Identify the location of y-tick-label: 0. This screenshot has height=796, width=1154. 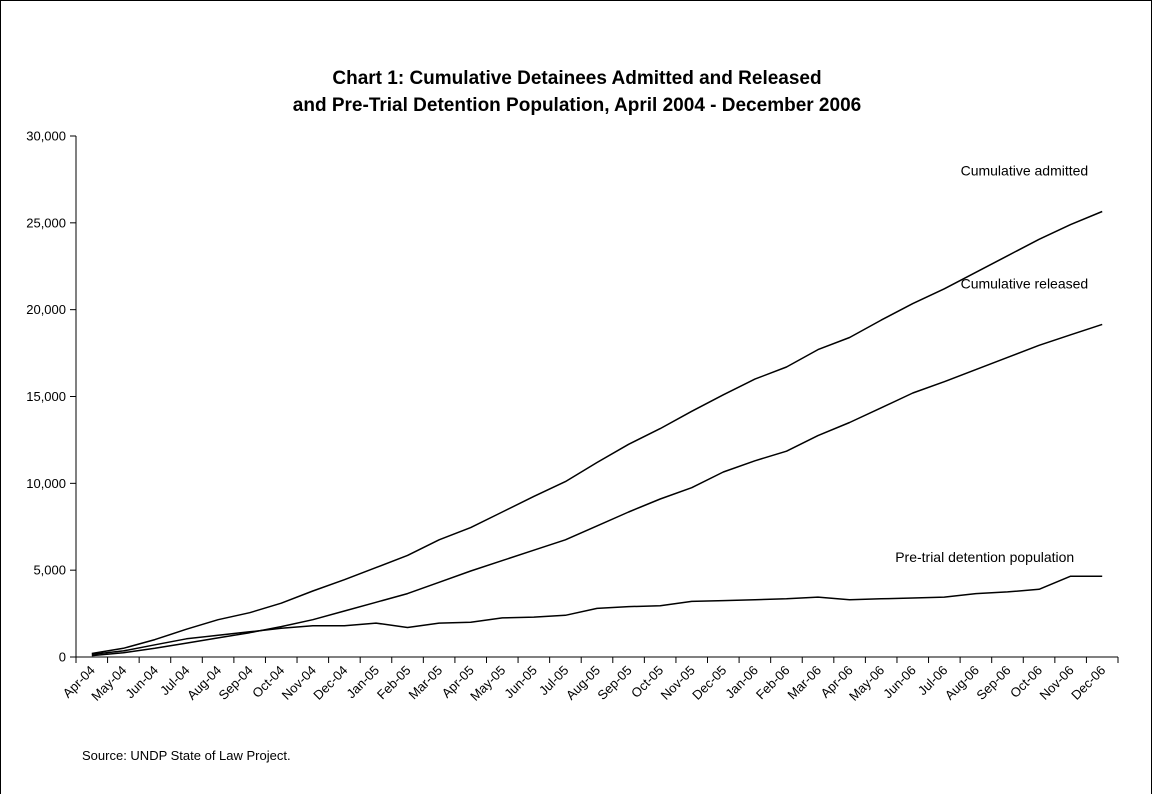
(62, 657).